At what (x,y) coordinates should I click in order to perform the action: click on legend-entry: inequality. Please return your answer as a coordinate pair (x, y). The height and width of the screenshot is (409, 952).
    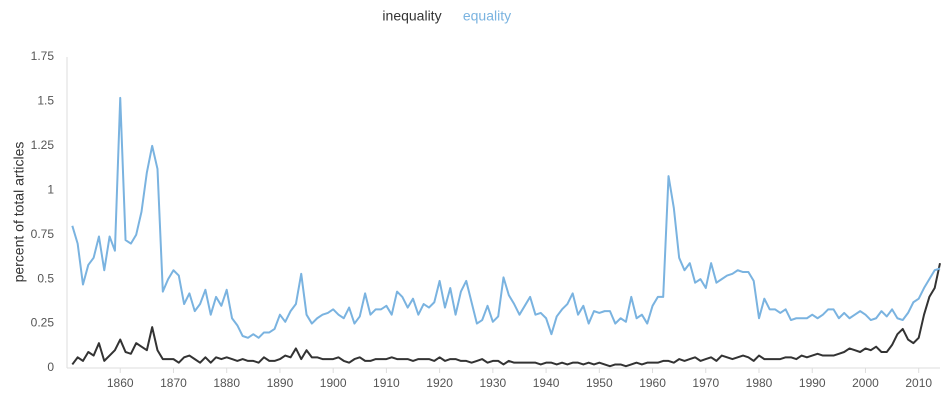
    Looking at the image, I should click on (411, 16).